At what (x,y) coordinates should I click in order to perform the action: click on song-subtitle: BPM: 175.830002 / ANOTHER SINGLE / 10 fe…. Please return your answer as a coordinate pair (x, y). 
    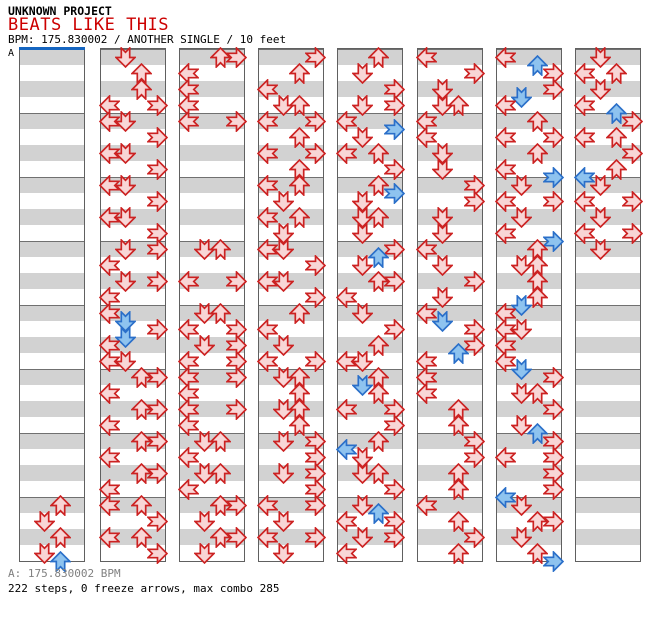
    Looking at the image, I should click on (147, 39).